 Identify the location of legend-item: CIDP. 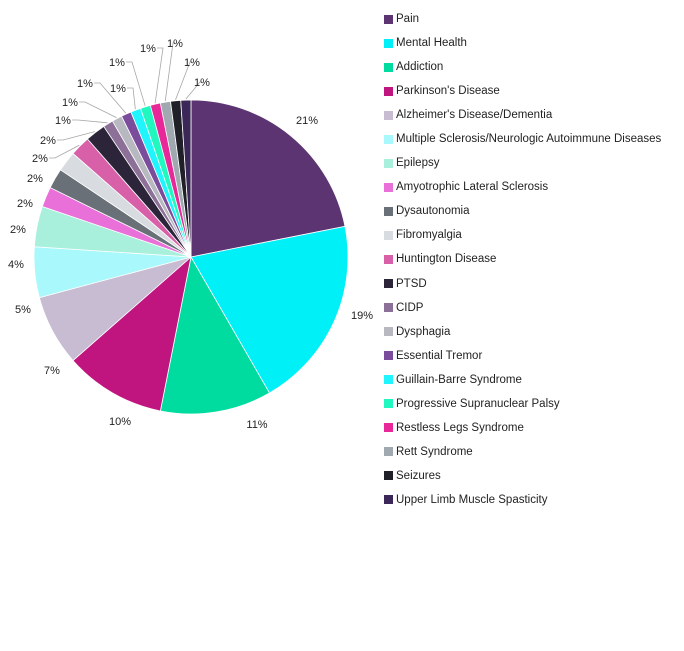
(522, 308).